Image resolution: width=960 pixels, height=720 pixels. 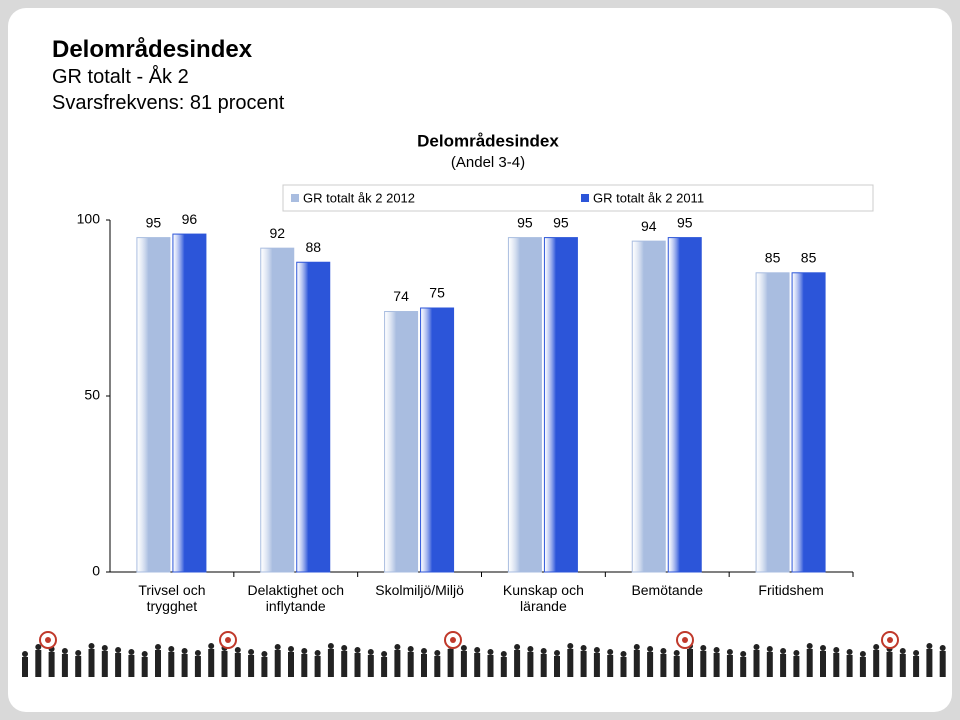 I want to click on y-tick-label: 100, so click(x=89, y=219).